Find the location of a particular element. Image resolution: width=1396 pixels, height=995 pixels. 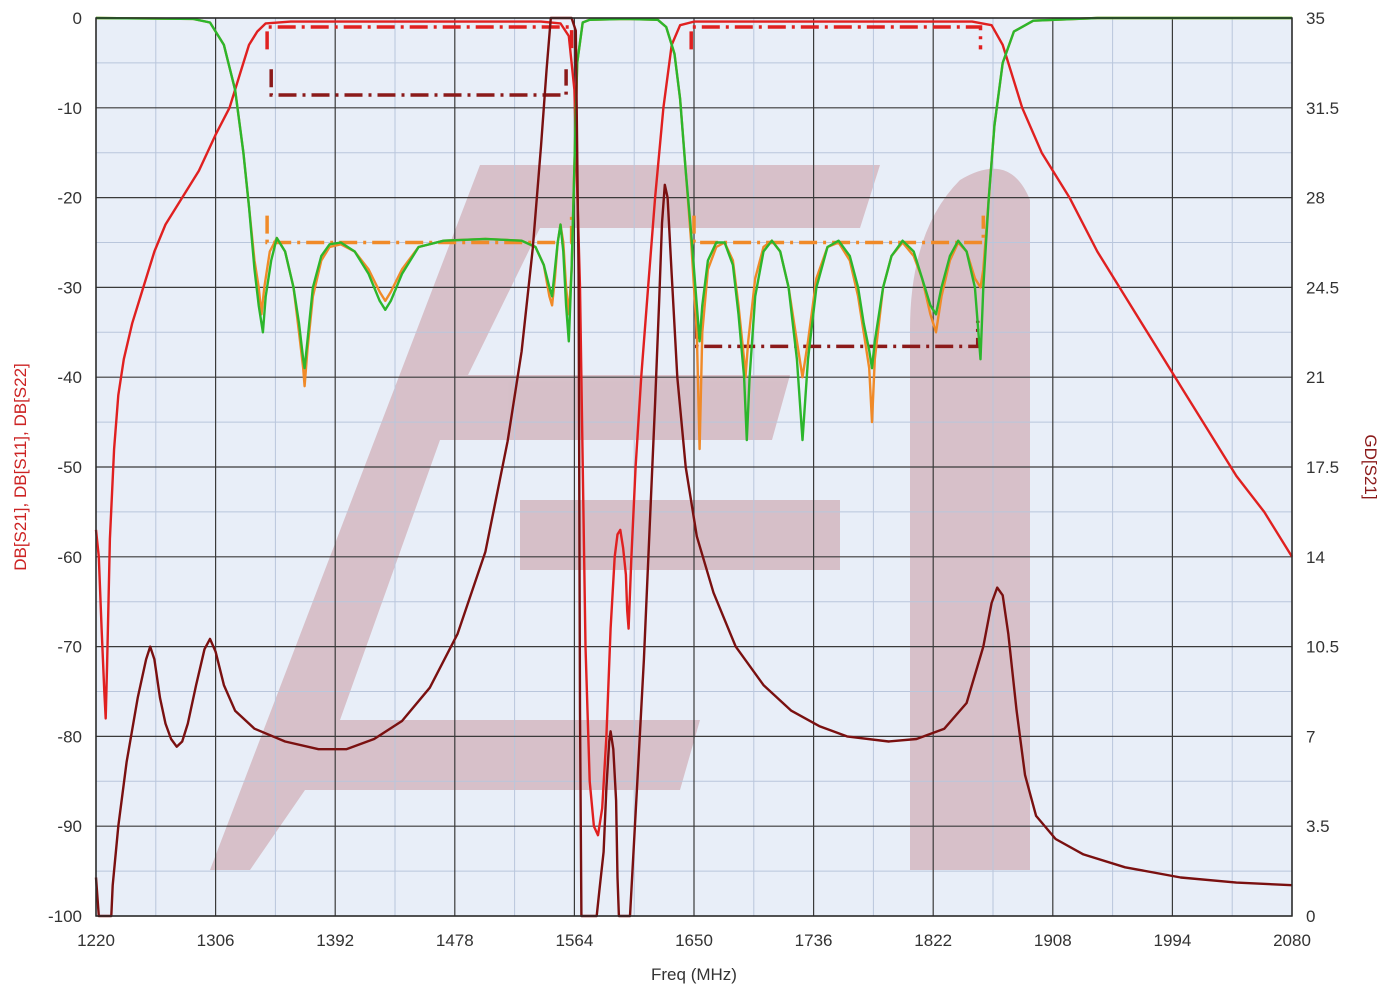

x-axis-title: Freq (MHz) is located at coordinates (694, 974).